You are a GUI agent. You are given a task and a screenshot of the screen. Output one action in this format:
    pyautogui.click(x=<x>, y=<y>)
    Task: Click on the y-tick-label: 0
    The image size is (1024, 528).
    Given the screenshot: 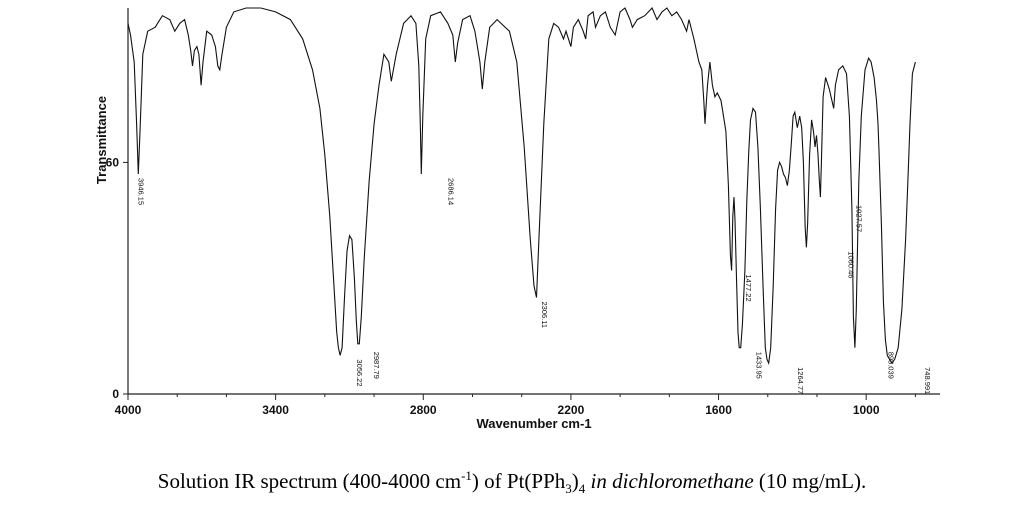 What is the action you would take?
    pyautogui.click(x=115, y=394)
    